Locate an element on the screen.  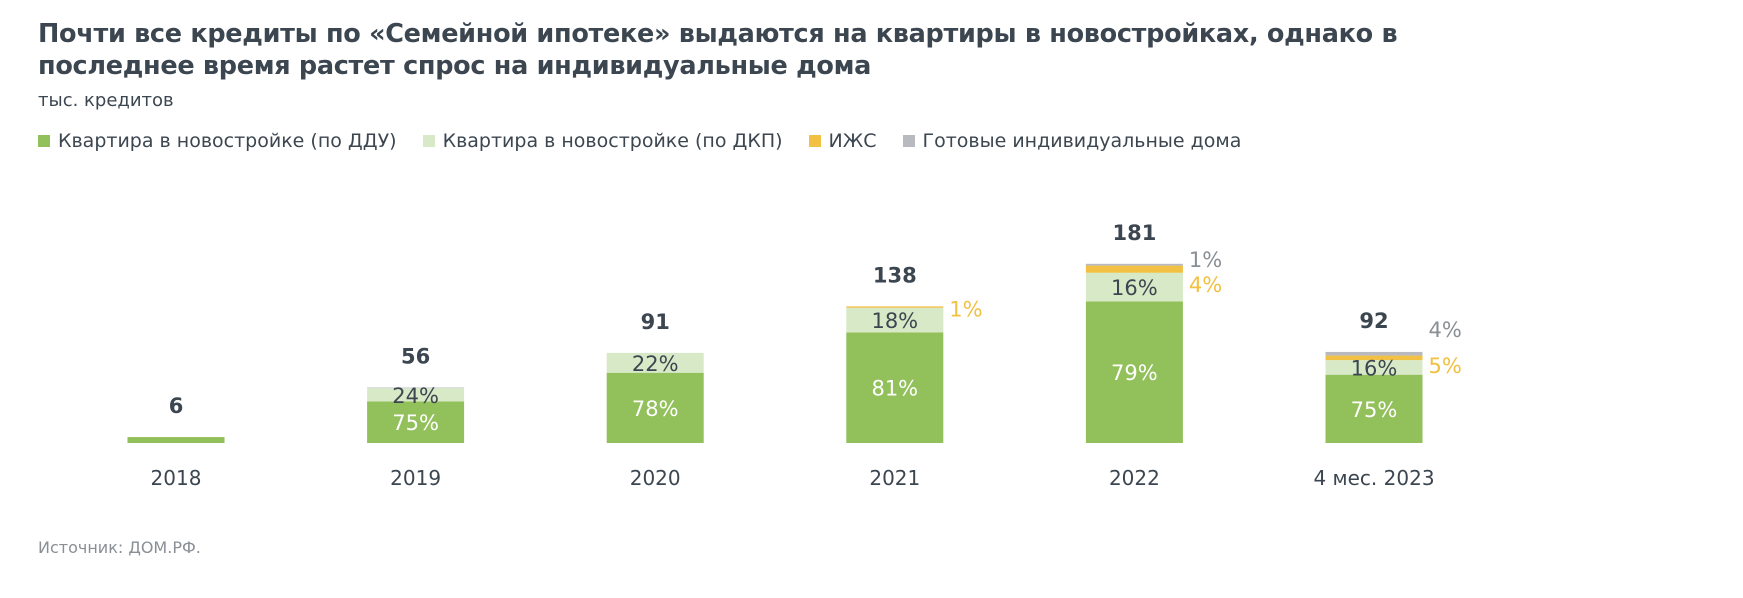
data-label: 22% is located at coordinates (655, 364).